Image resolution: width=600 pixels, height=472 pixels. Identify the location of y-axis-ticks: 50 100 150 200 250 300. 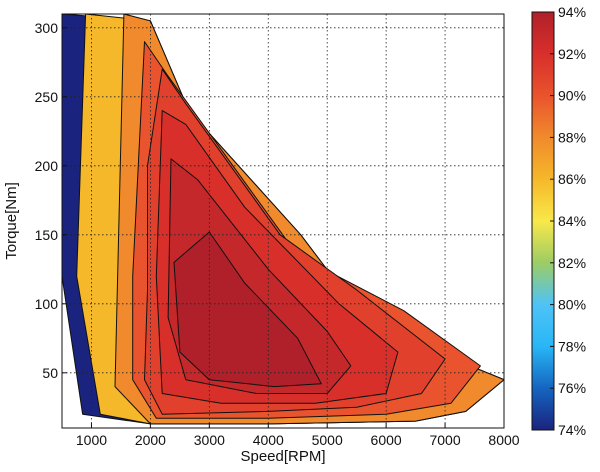
(51, 200).